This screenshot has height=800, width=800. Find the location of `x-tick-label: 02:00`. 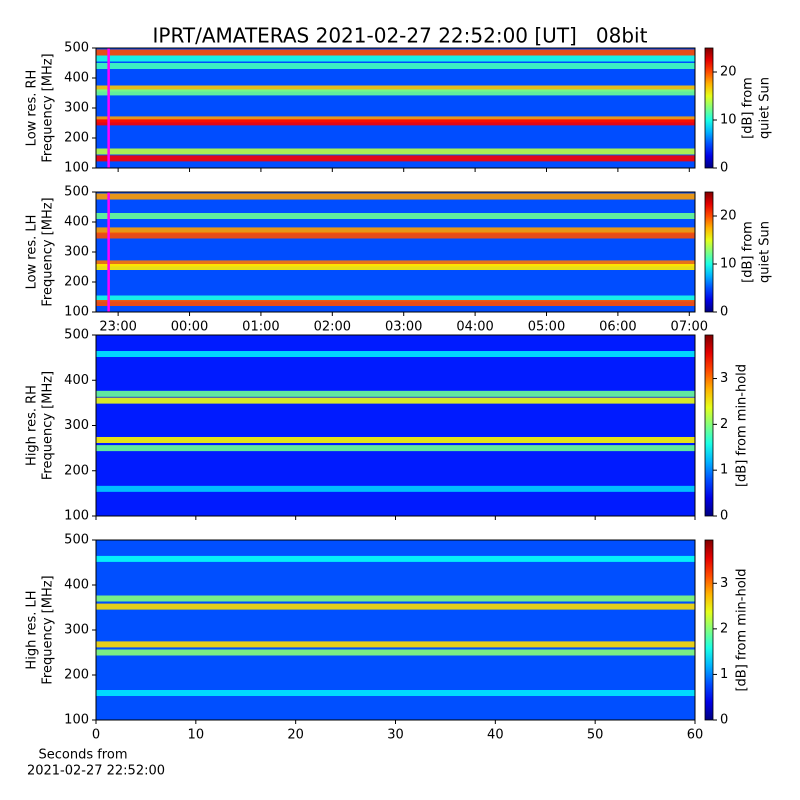

x-tick-label: 02:00 is located at coordinates (332, 327).